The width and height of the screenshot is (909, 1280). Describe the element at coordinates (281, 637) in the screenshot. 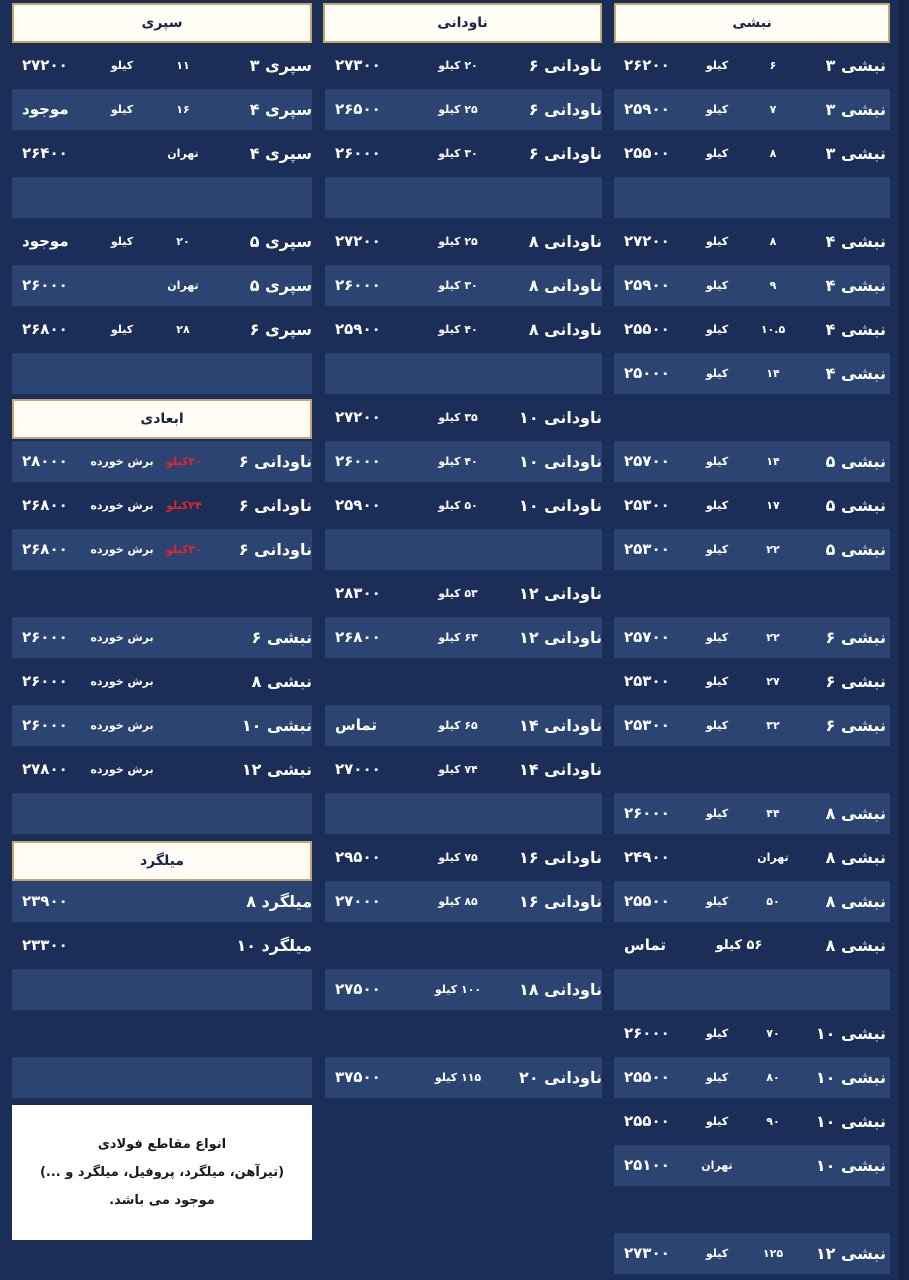

I see `cell-name: نبشی ۶` at that location.